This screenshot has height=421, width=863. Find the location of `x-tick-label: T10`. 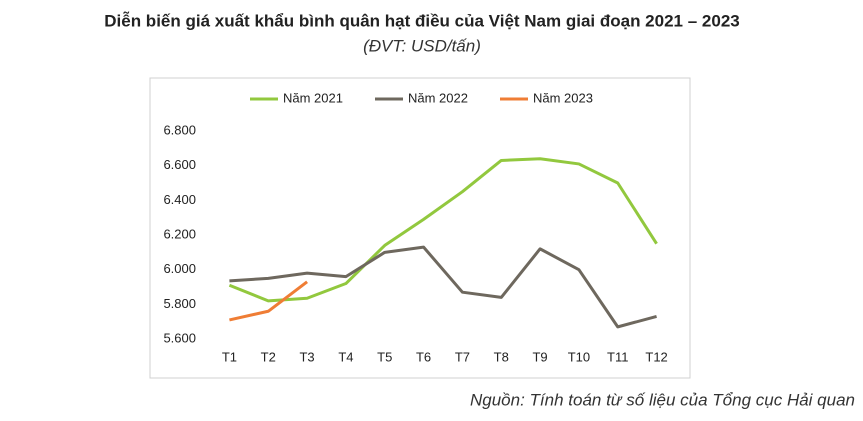

x-tick-label: T10 is located at coordinates (579, 356).